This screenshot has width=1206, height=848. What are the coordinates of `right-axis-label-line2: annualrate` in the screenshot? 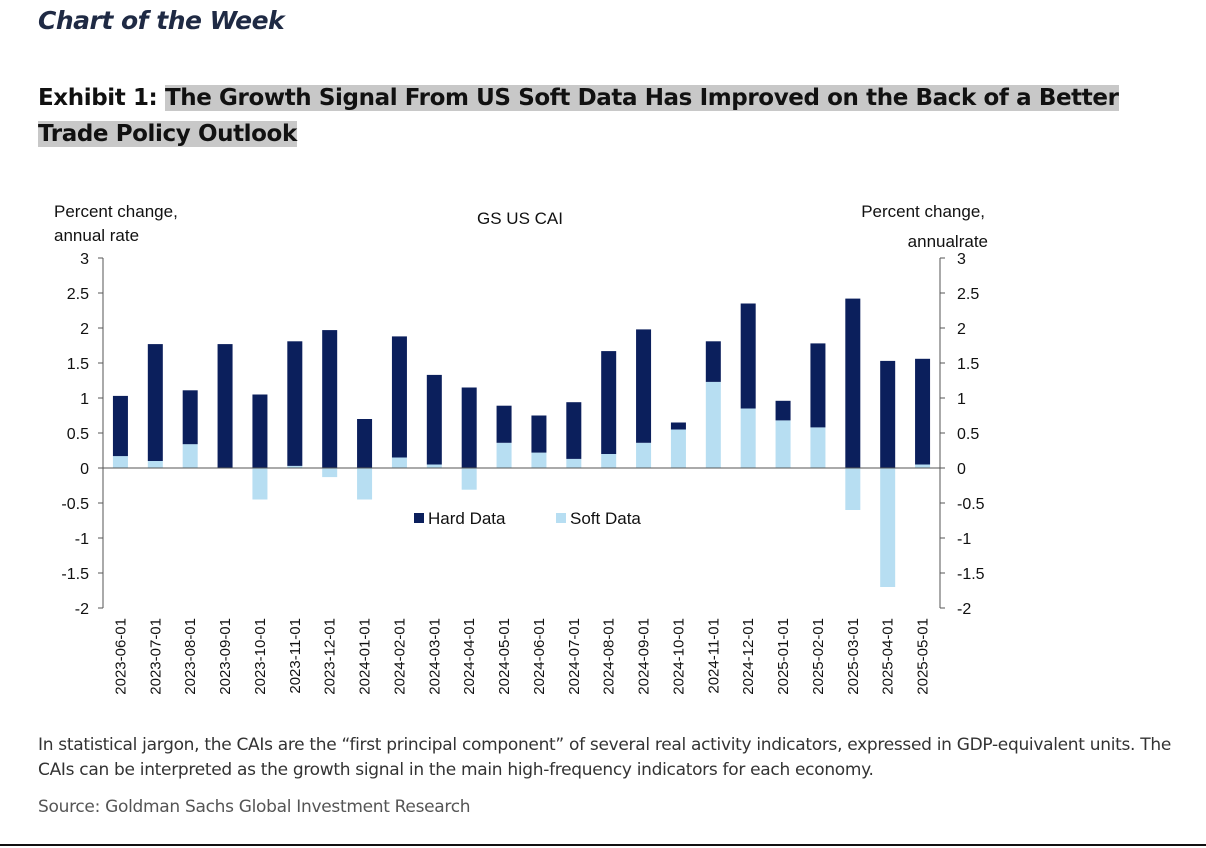 It's located at (948, 241).